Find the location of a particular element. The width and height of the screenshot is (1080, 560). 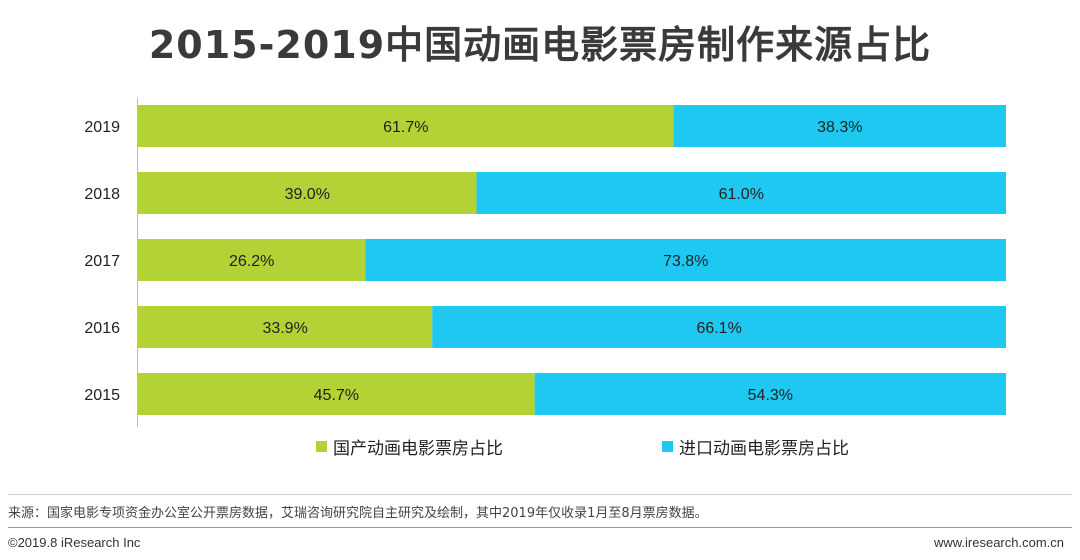

data-label-imported-2015: 54.3% is located at coordinates (770, 395).